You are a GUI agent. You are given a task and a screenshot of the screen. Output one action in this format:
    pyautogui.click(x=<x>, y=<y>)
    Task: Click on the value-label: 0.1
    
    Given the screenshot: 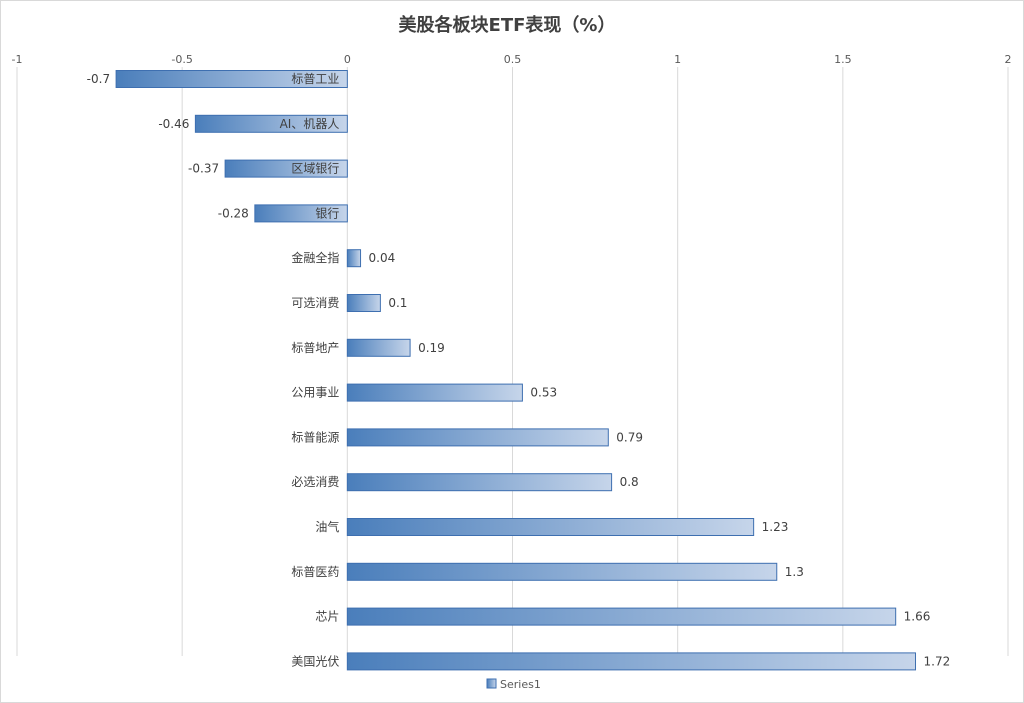 What is the action you would take?
    pyautogui.click(x=397, y=303)
    